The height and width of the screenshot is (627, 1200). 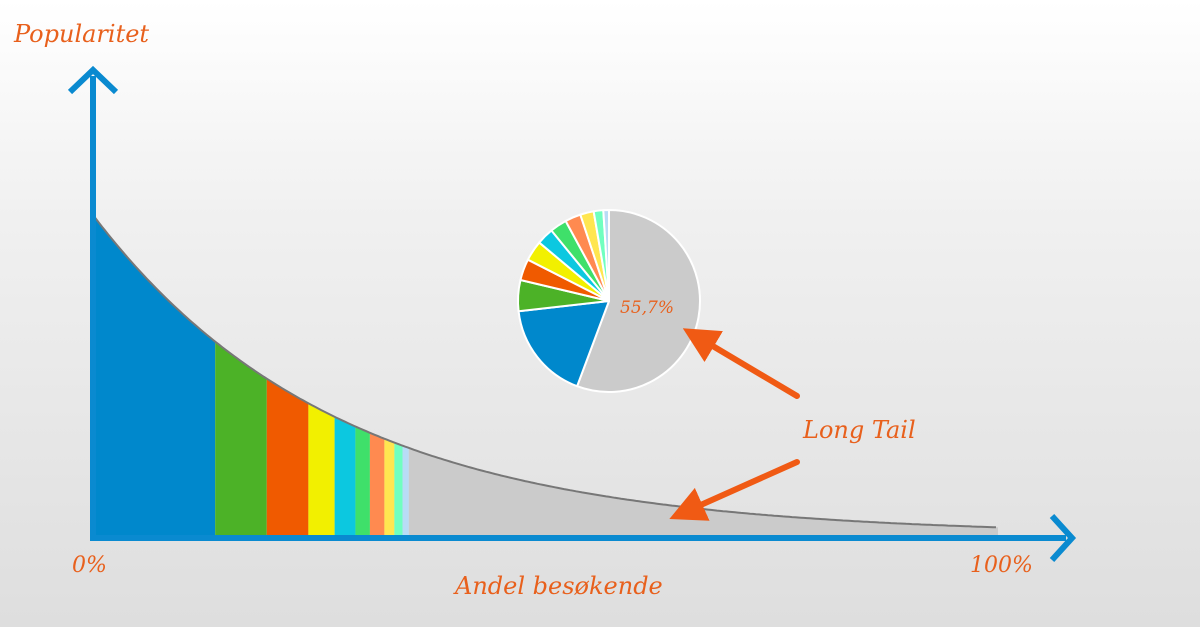 What do you see at coordinates (734, 490) in the screenshot?
I see `arrow-to-tail` at bounding box center [734, 490].